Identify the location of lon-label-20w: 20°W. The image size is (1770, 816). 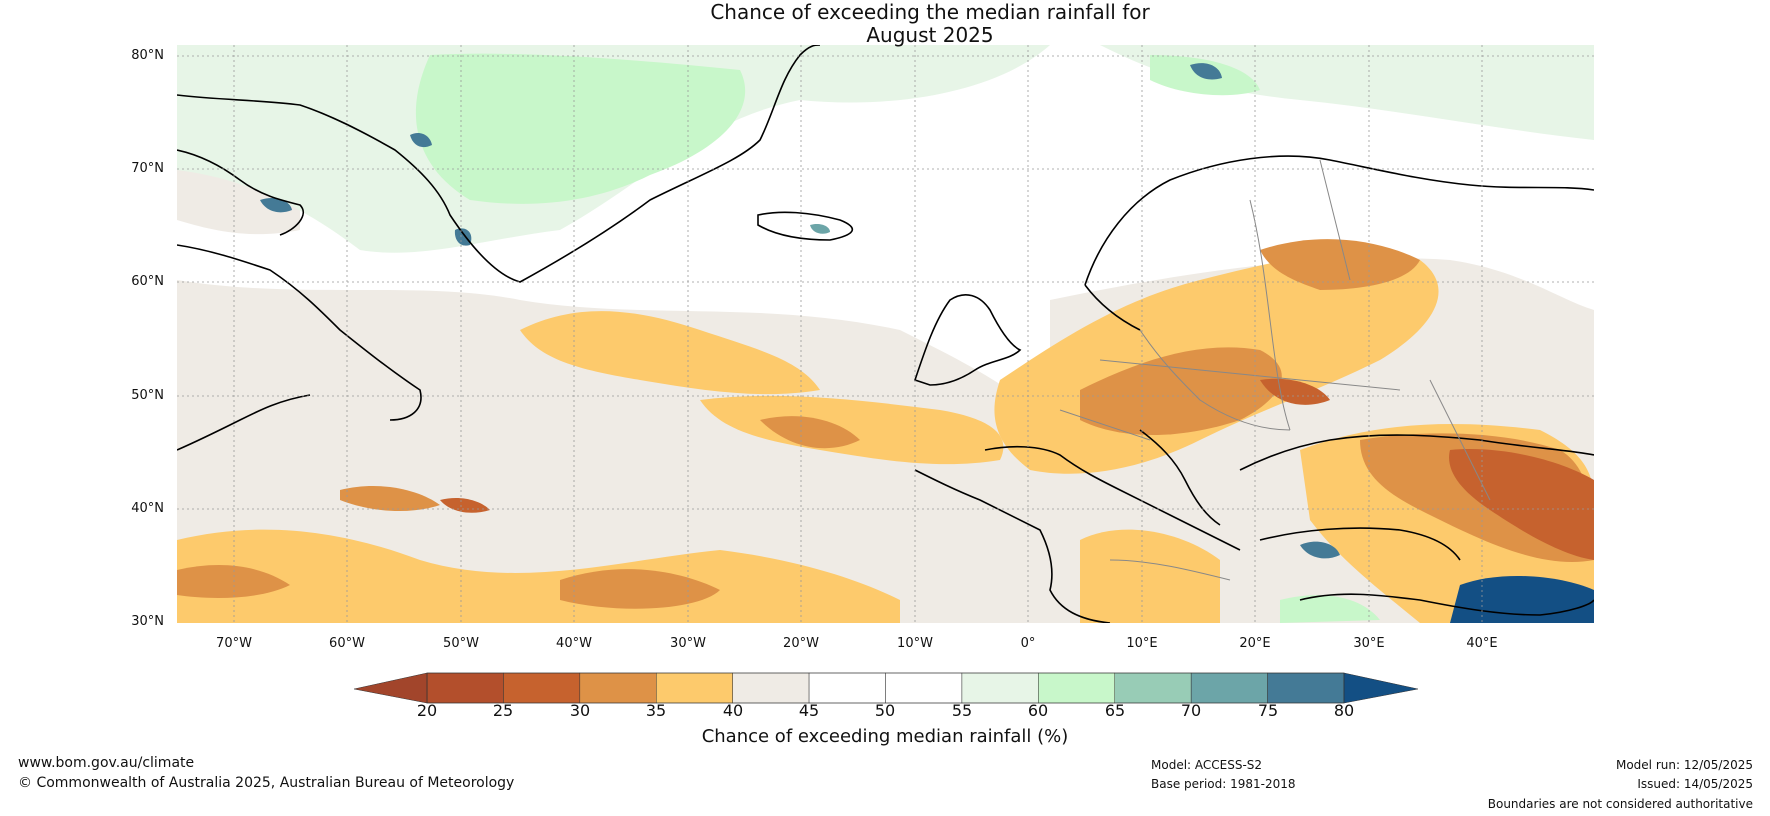
(801, 643).